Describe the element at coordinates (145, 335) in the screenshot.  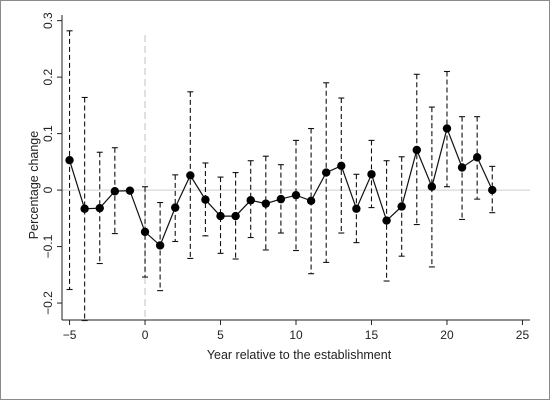
I see `x-tick-label: 0` at that location.